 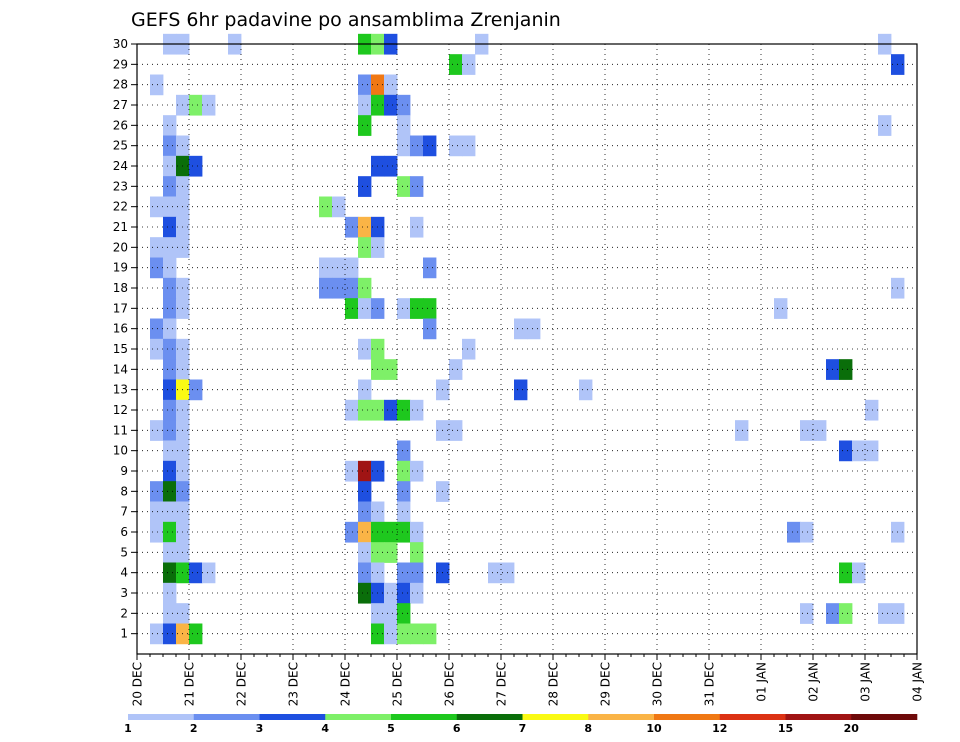 What do you see at coordinates (502, 684) in the screenshot?
I see `x-tick-label: 27 DEC` at bounding box center [502, 684].